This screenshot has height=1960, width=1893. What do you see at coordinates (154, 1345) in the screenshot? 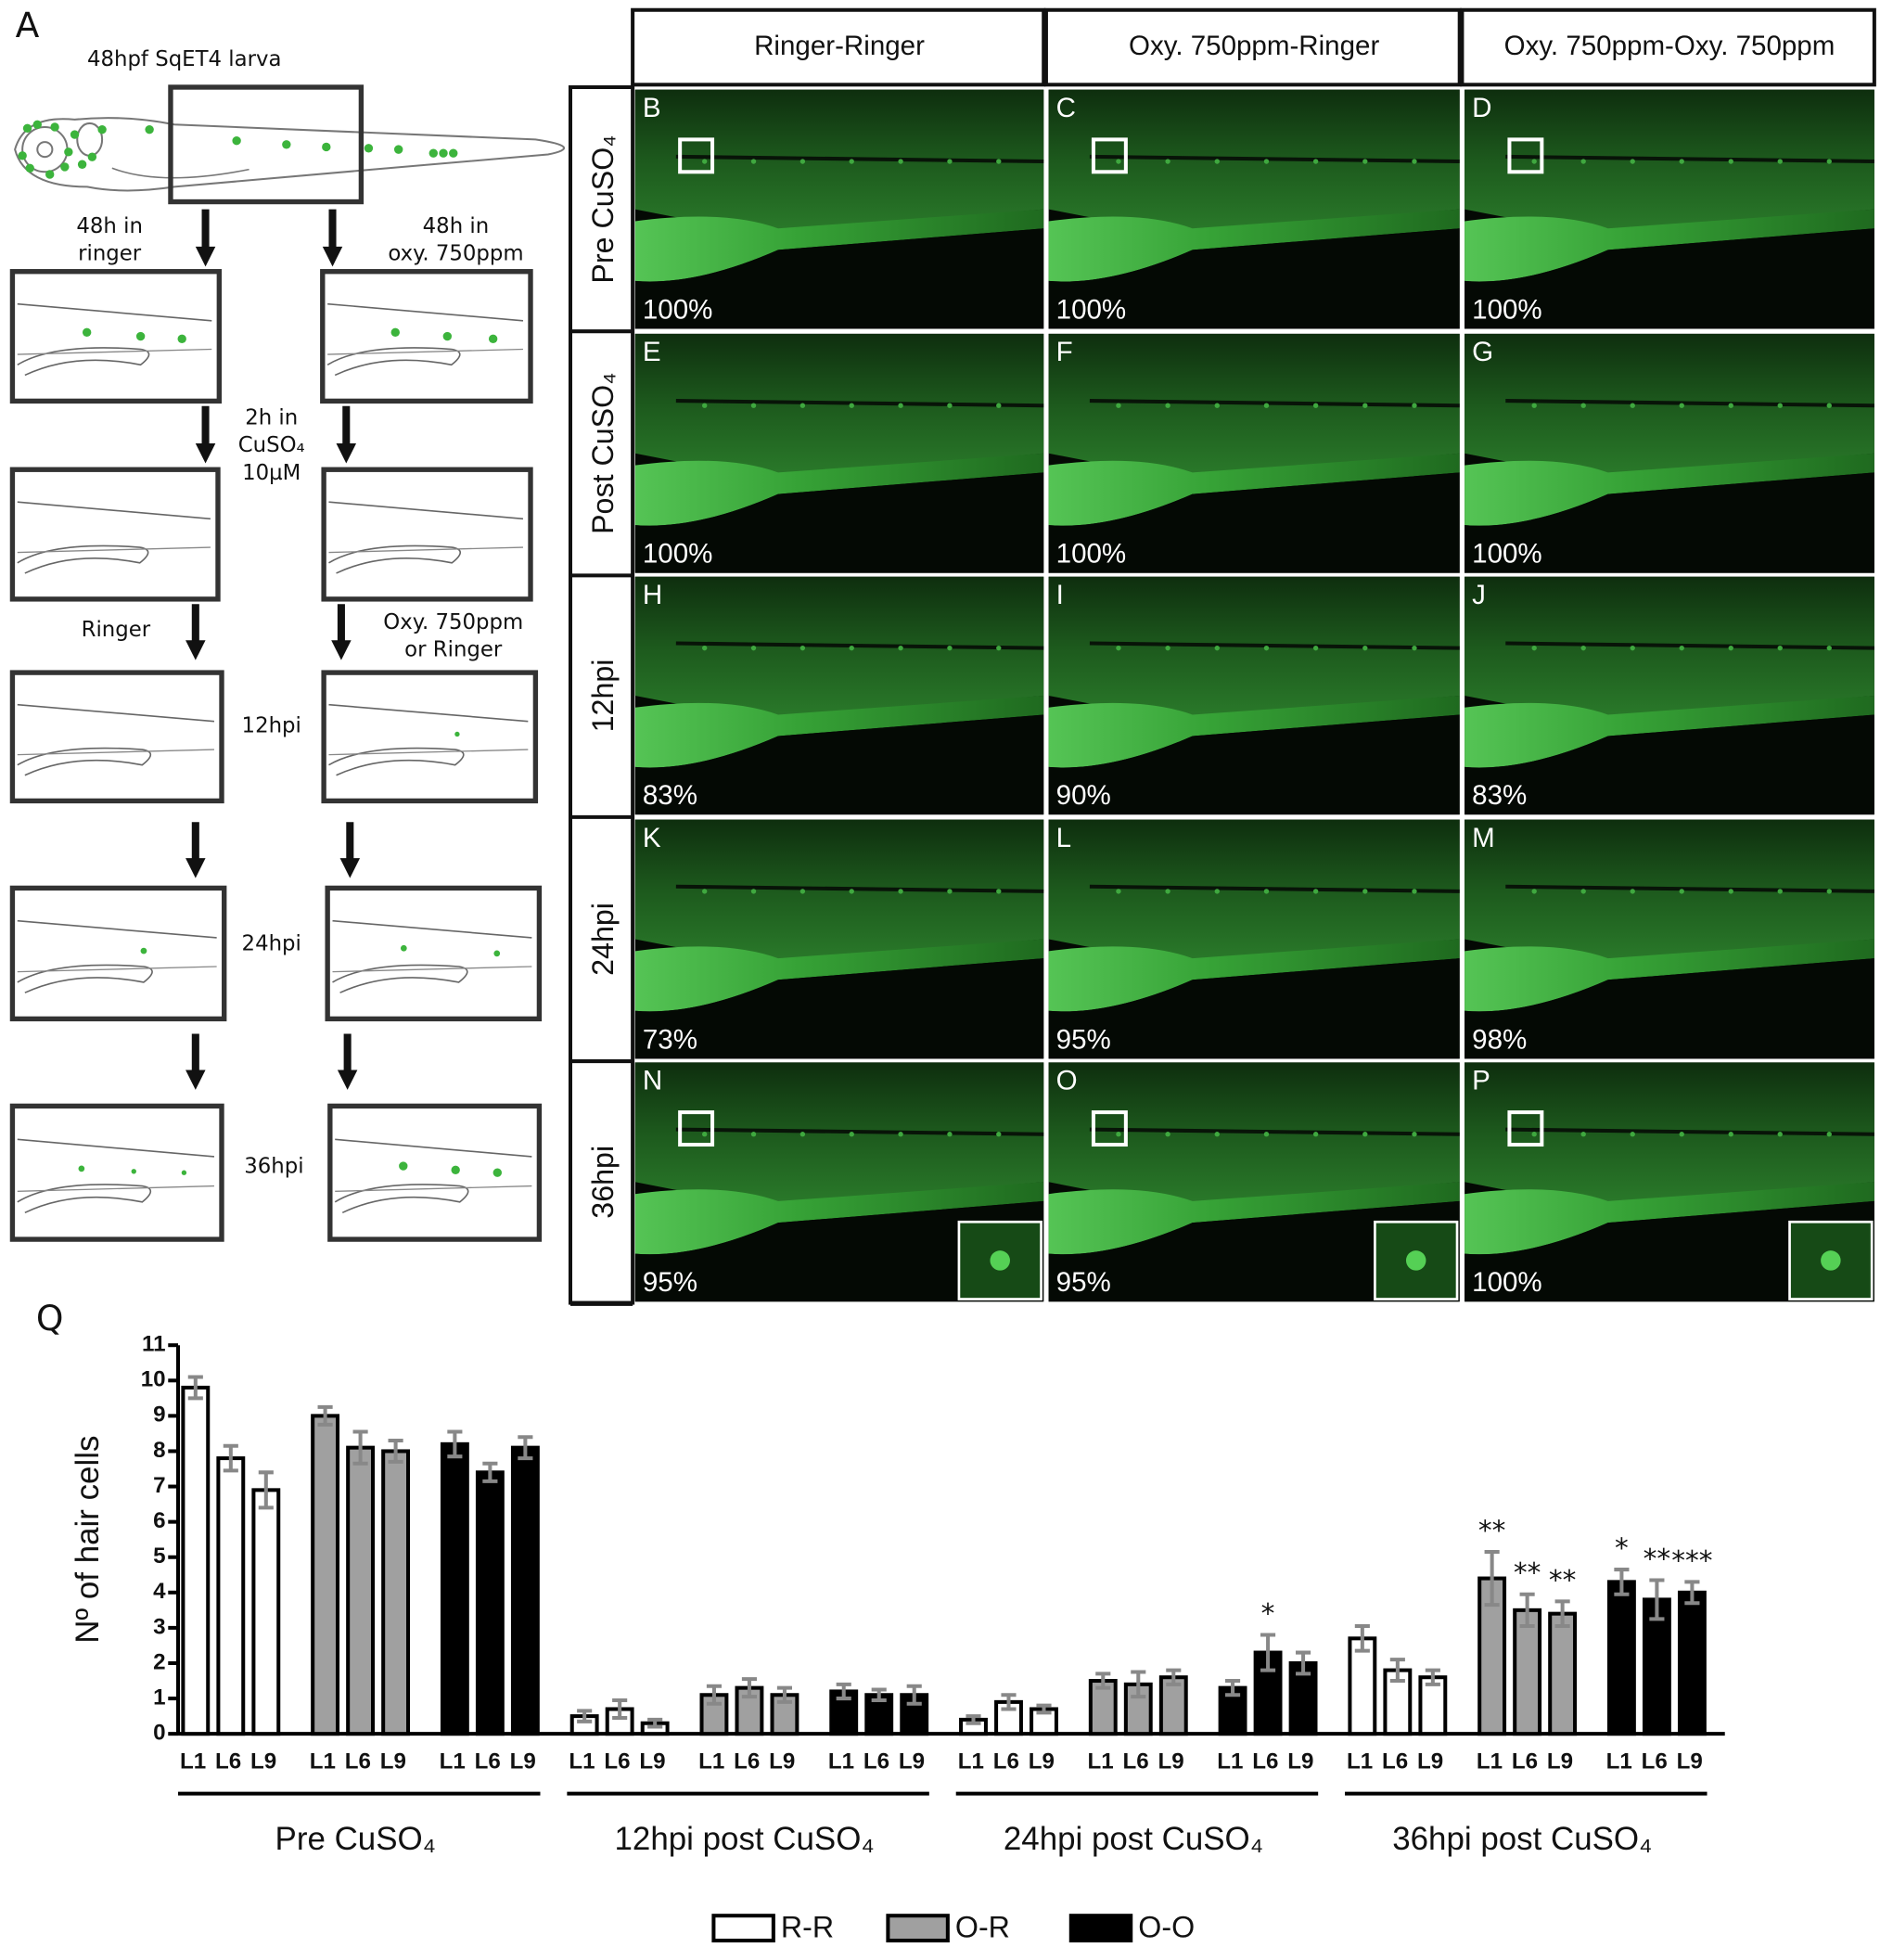
I see `label: 11` at bounding box center [154, 1345].